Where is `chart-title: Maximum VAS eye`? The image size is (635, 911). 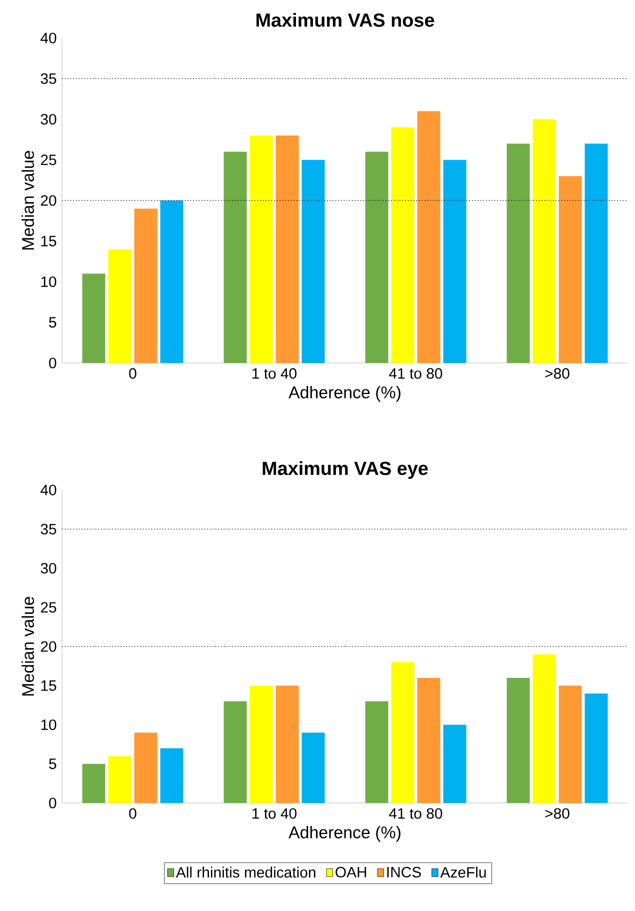
chart-title: Maximum VAS eye is located at coordinates (345, 470).